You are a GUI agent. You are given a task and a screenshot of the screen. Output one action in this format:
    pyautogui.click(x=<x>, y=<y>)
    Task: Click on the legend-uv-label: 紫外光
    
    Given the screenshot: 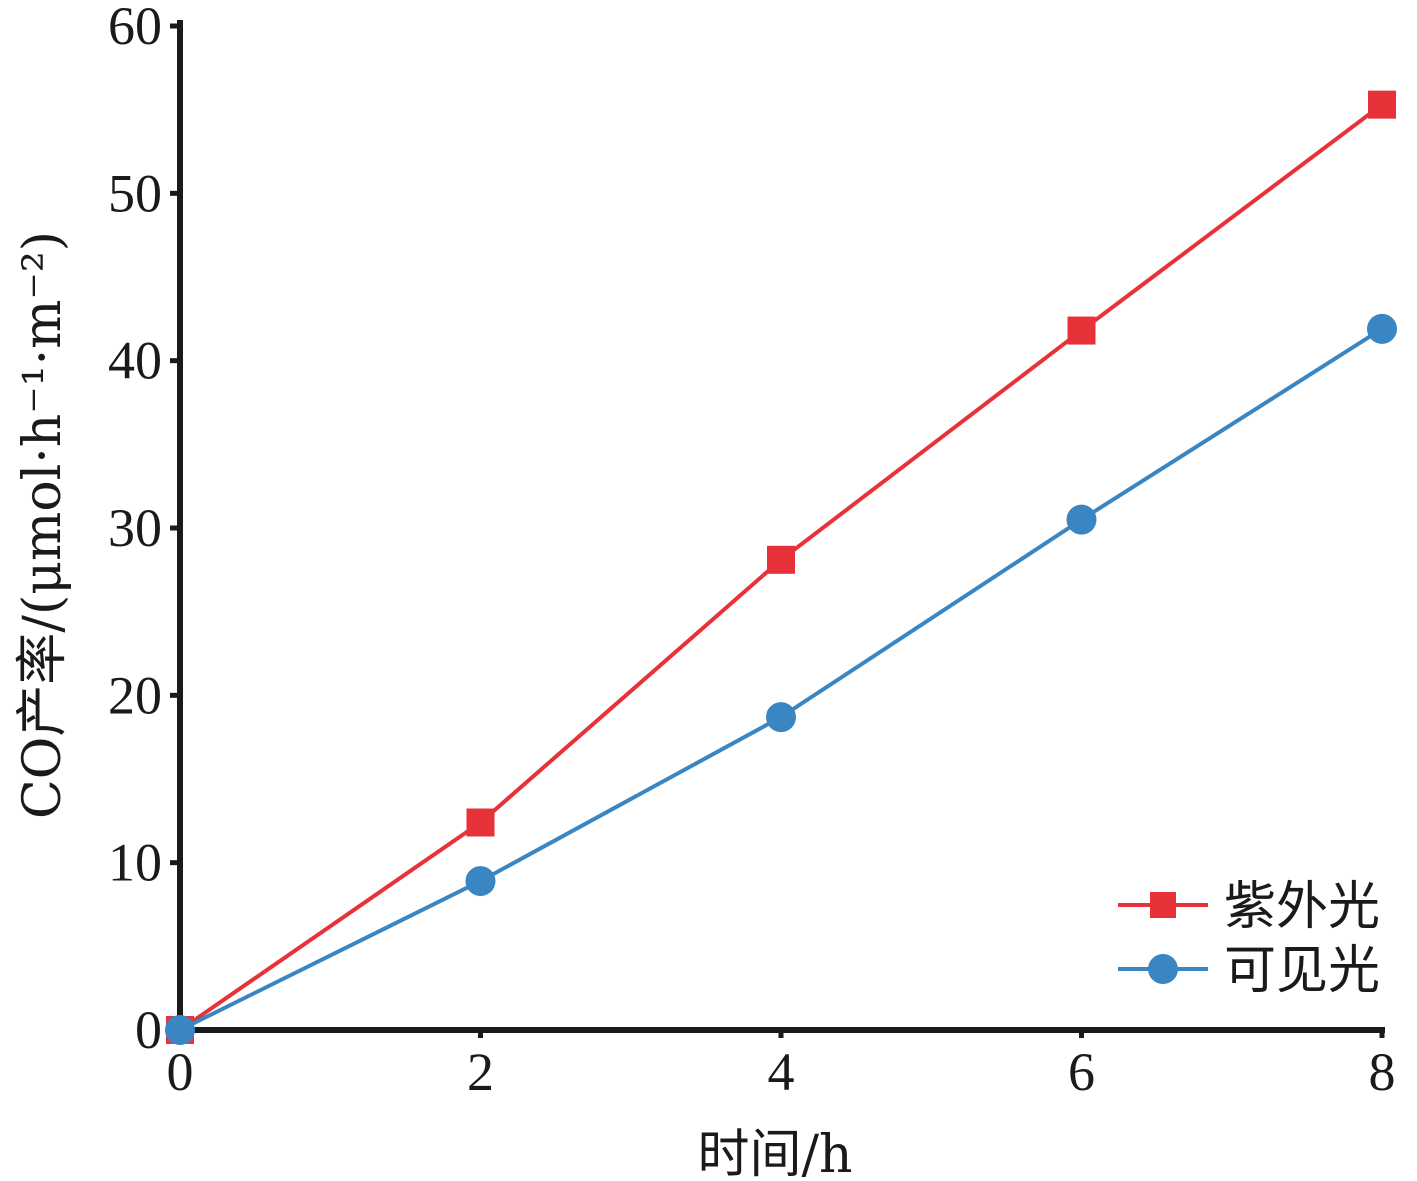 What is the action you would take?
    pyautogui.click(x=1302, y=907)
    